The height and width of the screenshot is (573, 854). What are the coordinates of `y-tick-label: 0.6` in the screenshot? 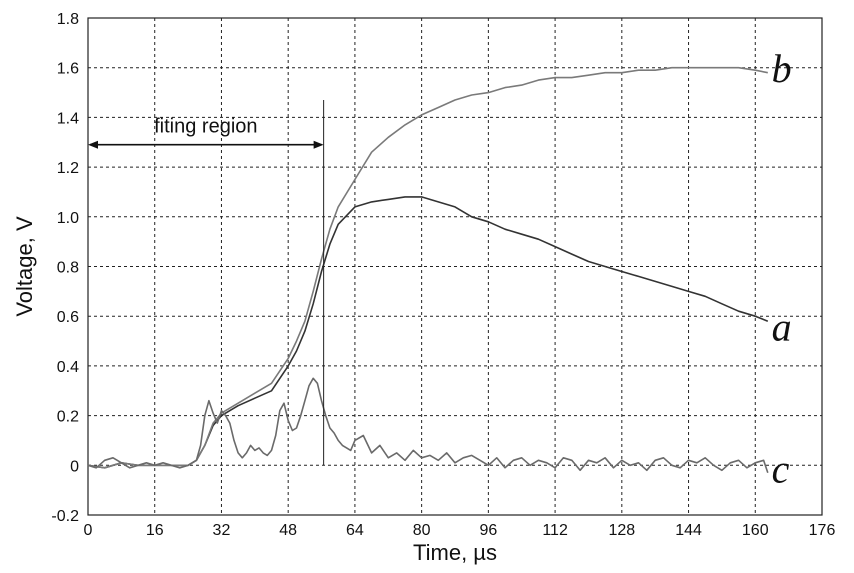 It's located at (68, 317).